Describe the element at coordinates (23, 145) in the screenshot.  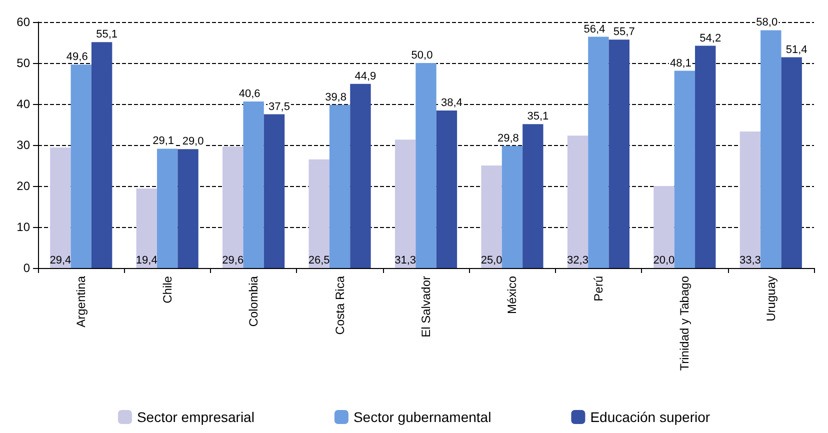
I see `y-tick-label: 30` at that location.